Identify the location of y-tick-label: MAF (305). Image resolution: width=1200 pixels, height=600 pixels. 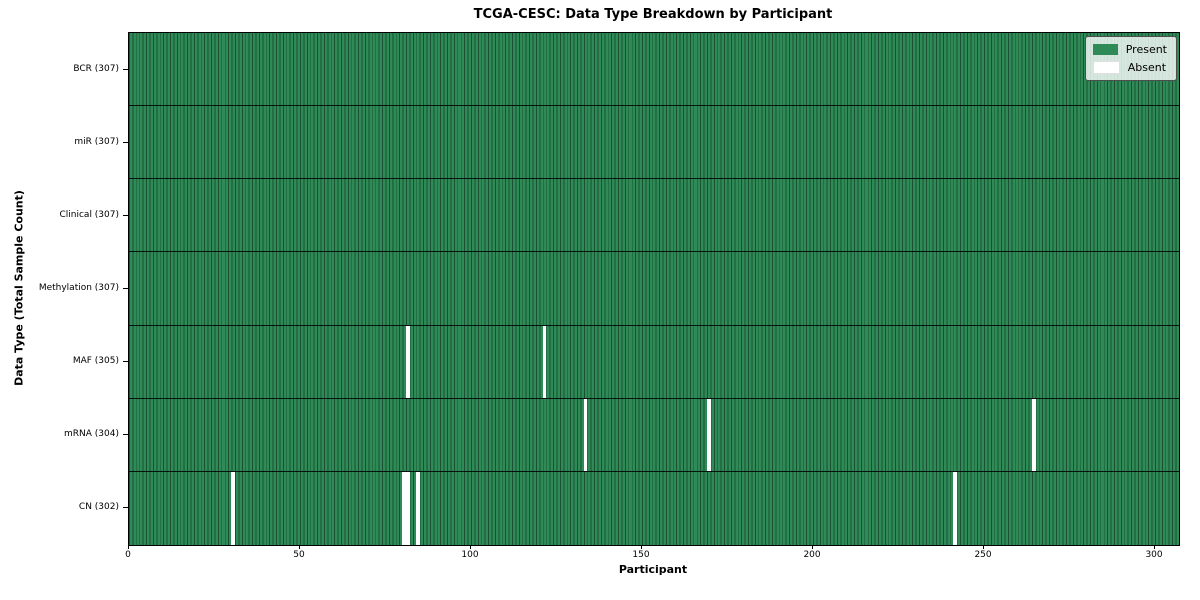
(95, 361).